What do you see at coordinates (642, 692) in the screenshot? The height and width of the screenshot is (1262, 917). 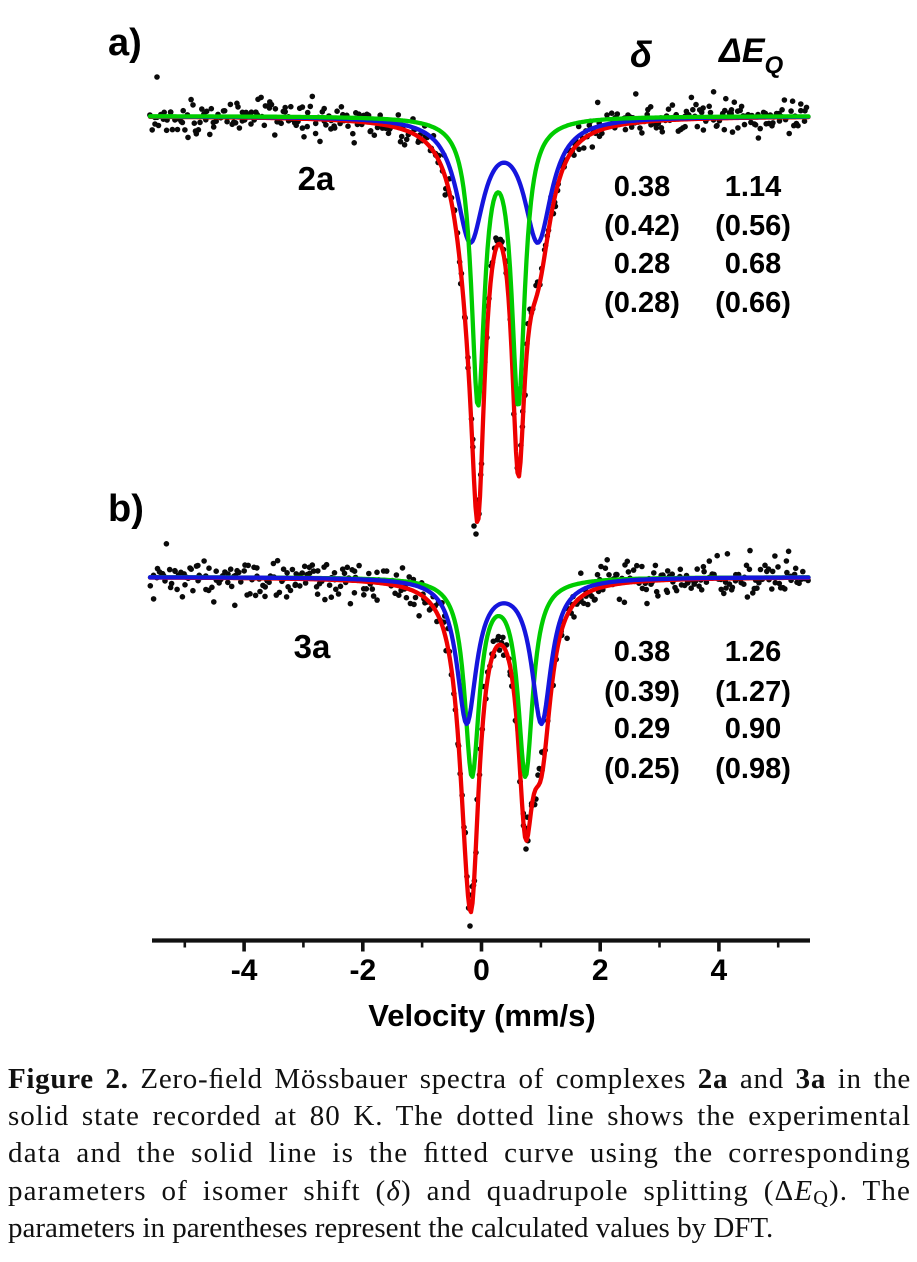 I see `svg-text: (0.39)` at bounding box center [642, 692].